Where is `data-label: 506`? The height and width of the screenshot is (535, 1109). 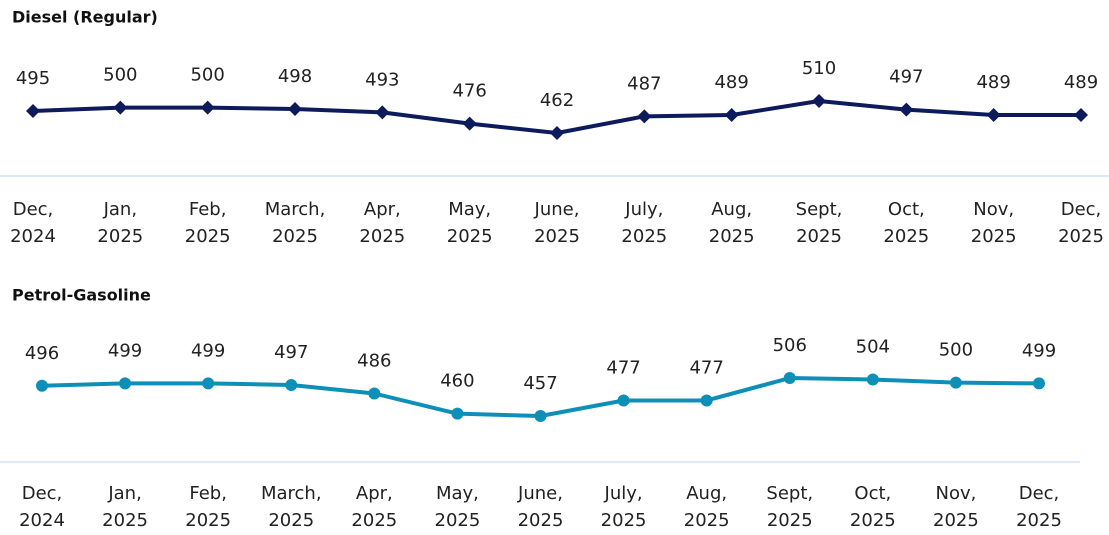 data-label: 506 is located at coordinates (790, 345).